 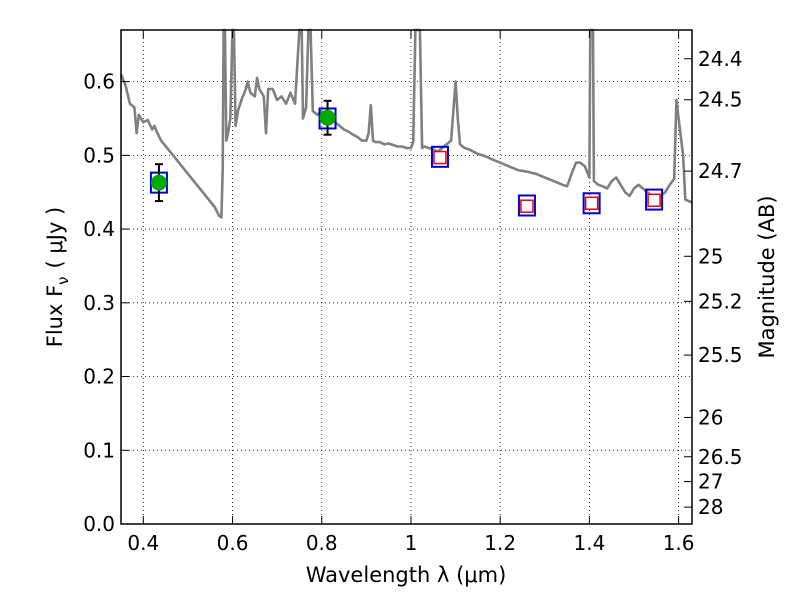 What do you see at coordinates (406, 575) in the screenshot?
I see `x-axis-label: Wavelength λ (μm)` at bounding box center [406, 575].